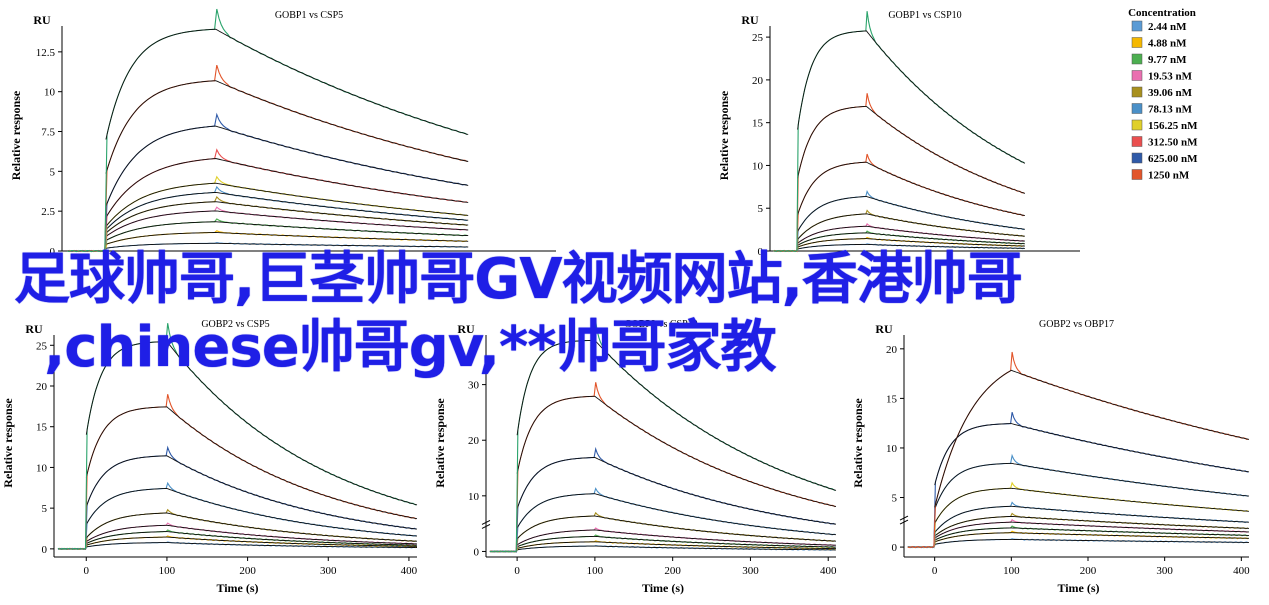 This screenshot has width=1269, height=605. What do you see at coordinates (660, 324) in the screenshot?
I see `chart-title: GOBP2 vs CSP10` at bounding box center [660, 324].